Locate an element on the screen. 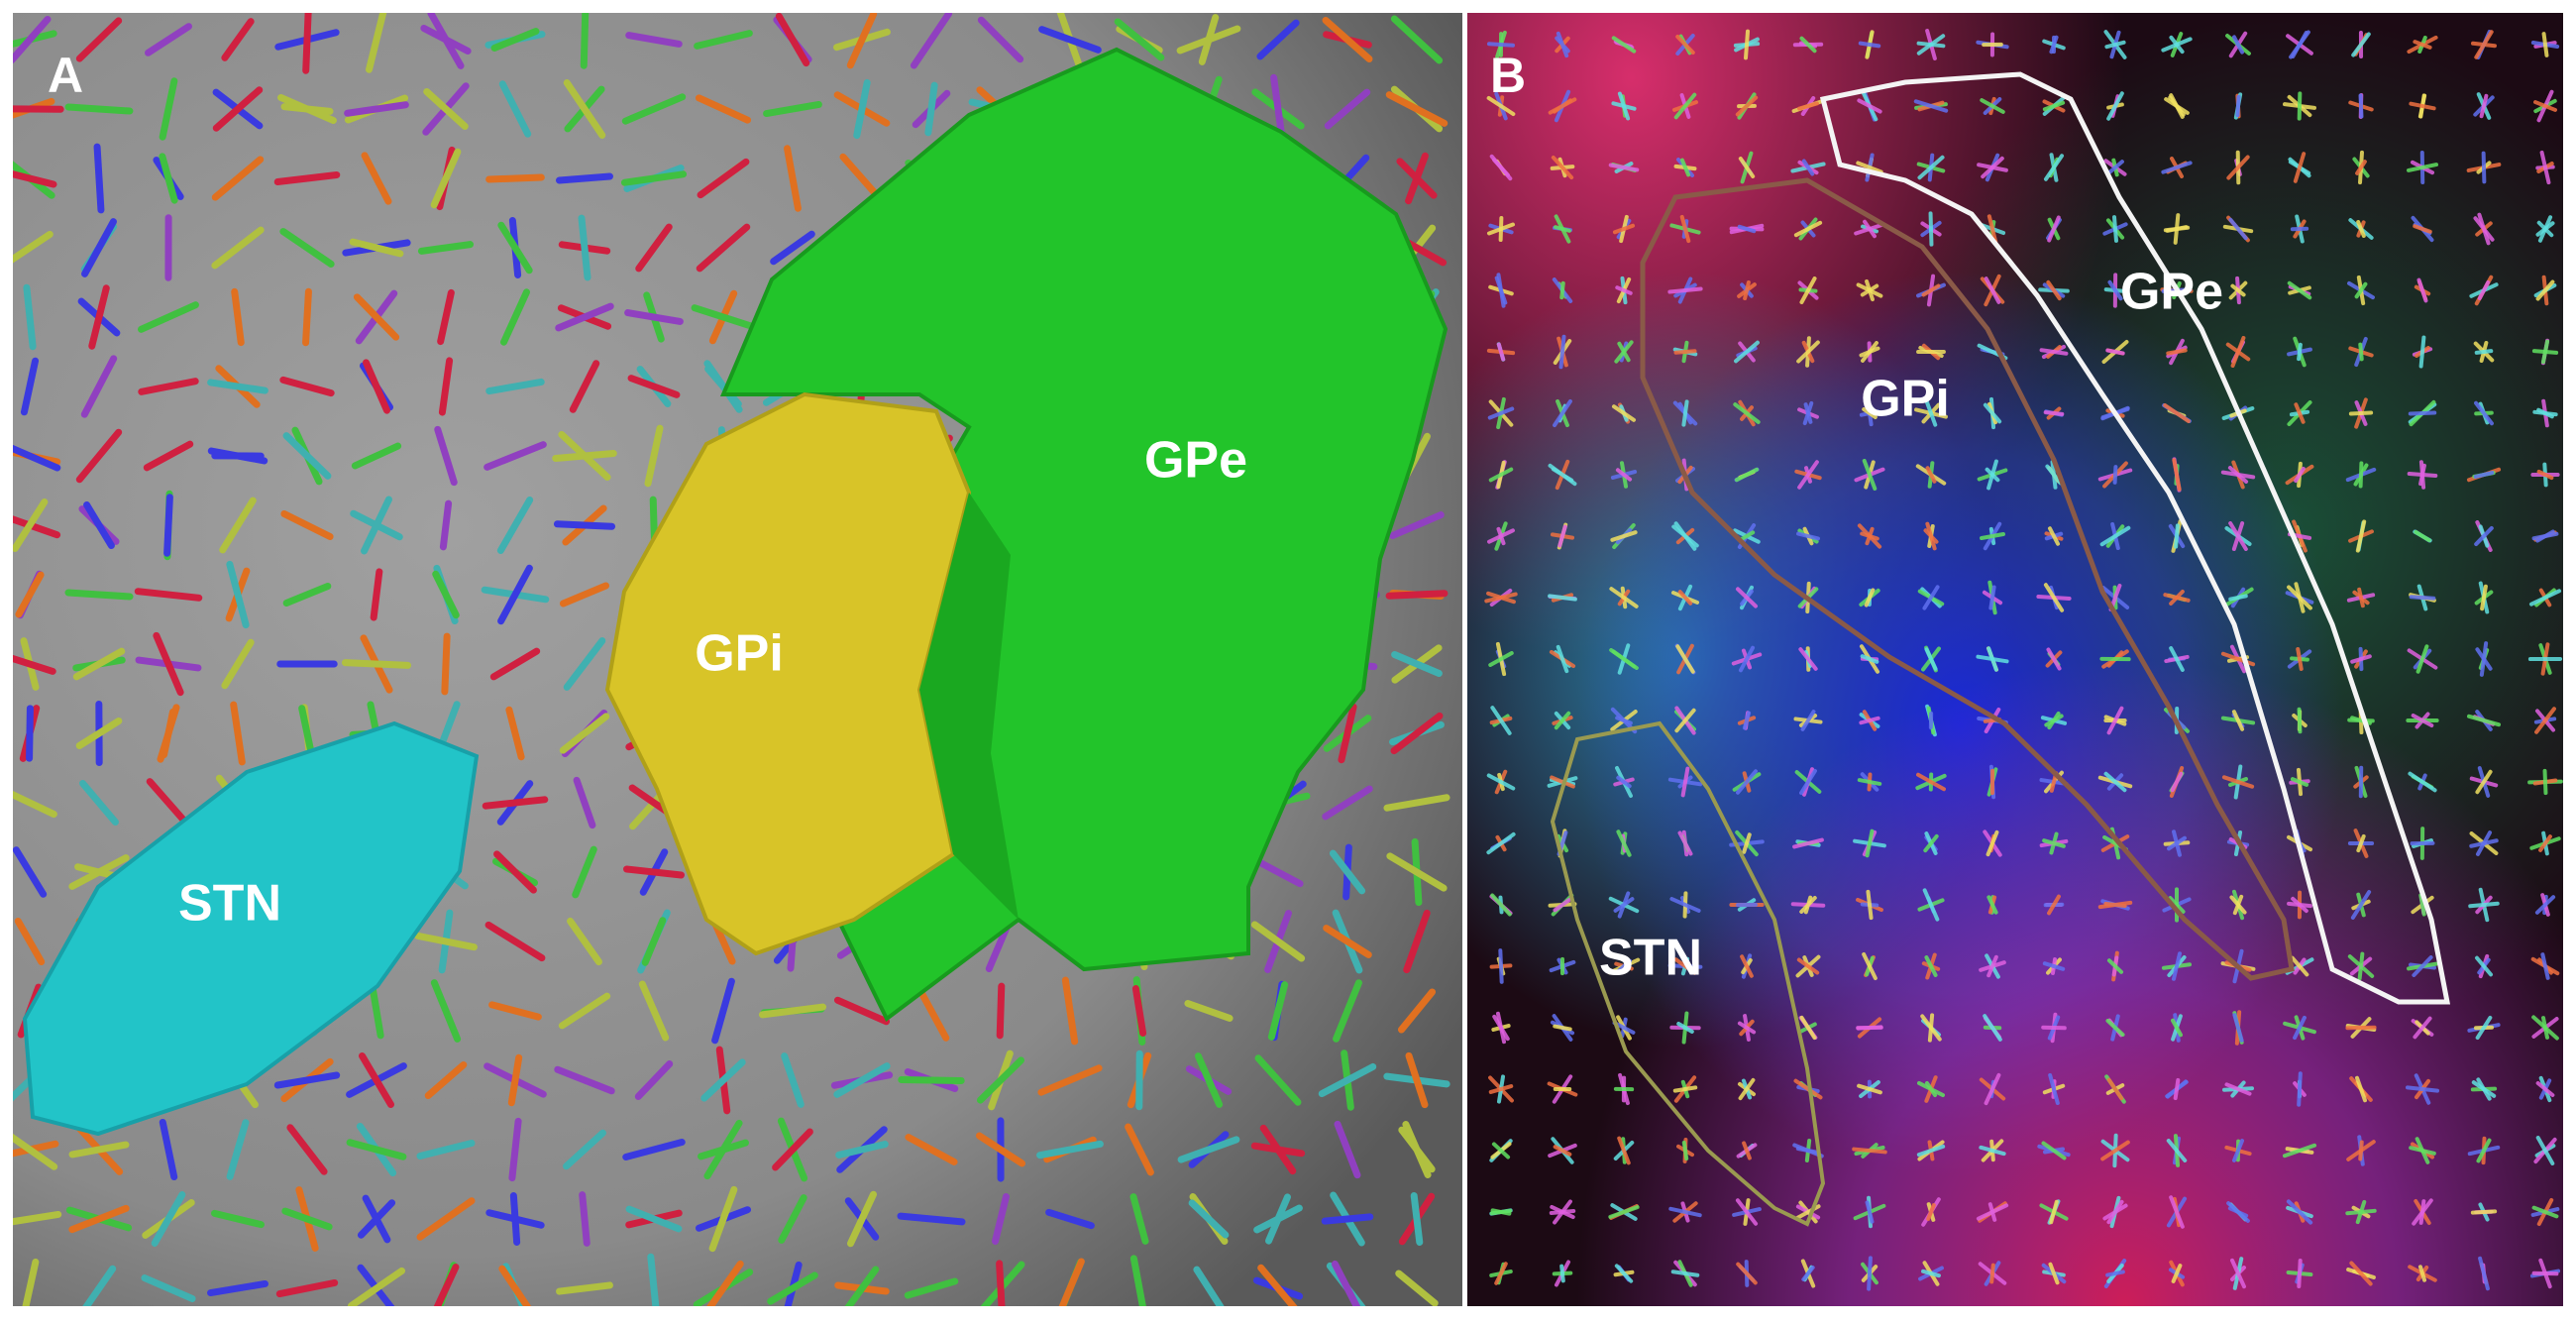 This screenshot has height=1325, width=2576. region-label: GPi is located at coordinates (740, 654).